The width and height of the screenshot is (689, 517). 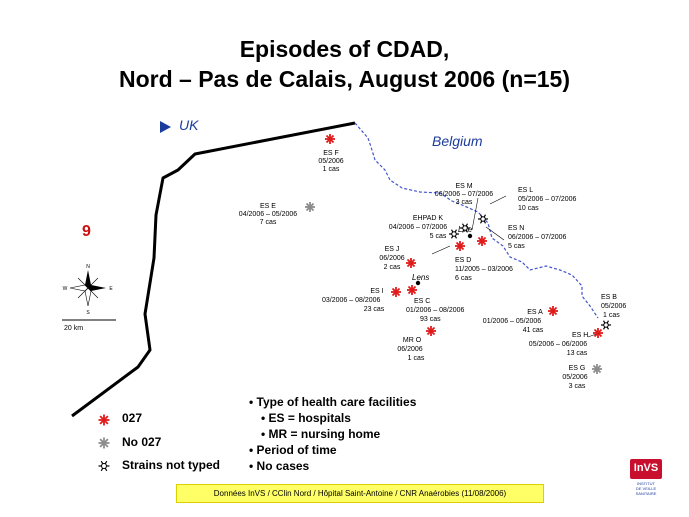 What do you see at coordinates (268, 206) in the screenshot?
I see `site-name: ES E` at bounding box center [268, 206].